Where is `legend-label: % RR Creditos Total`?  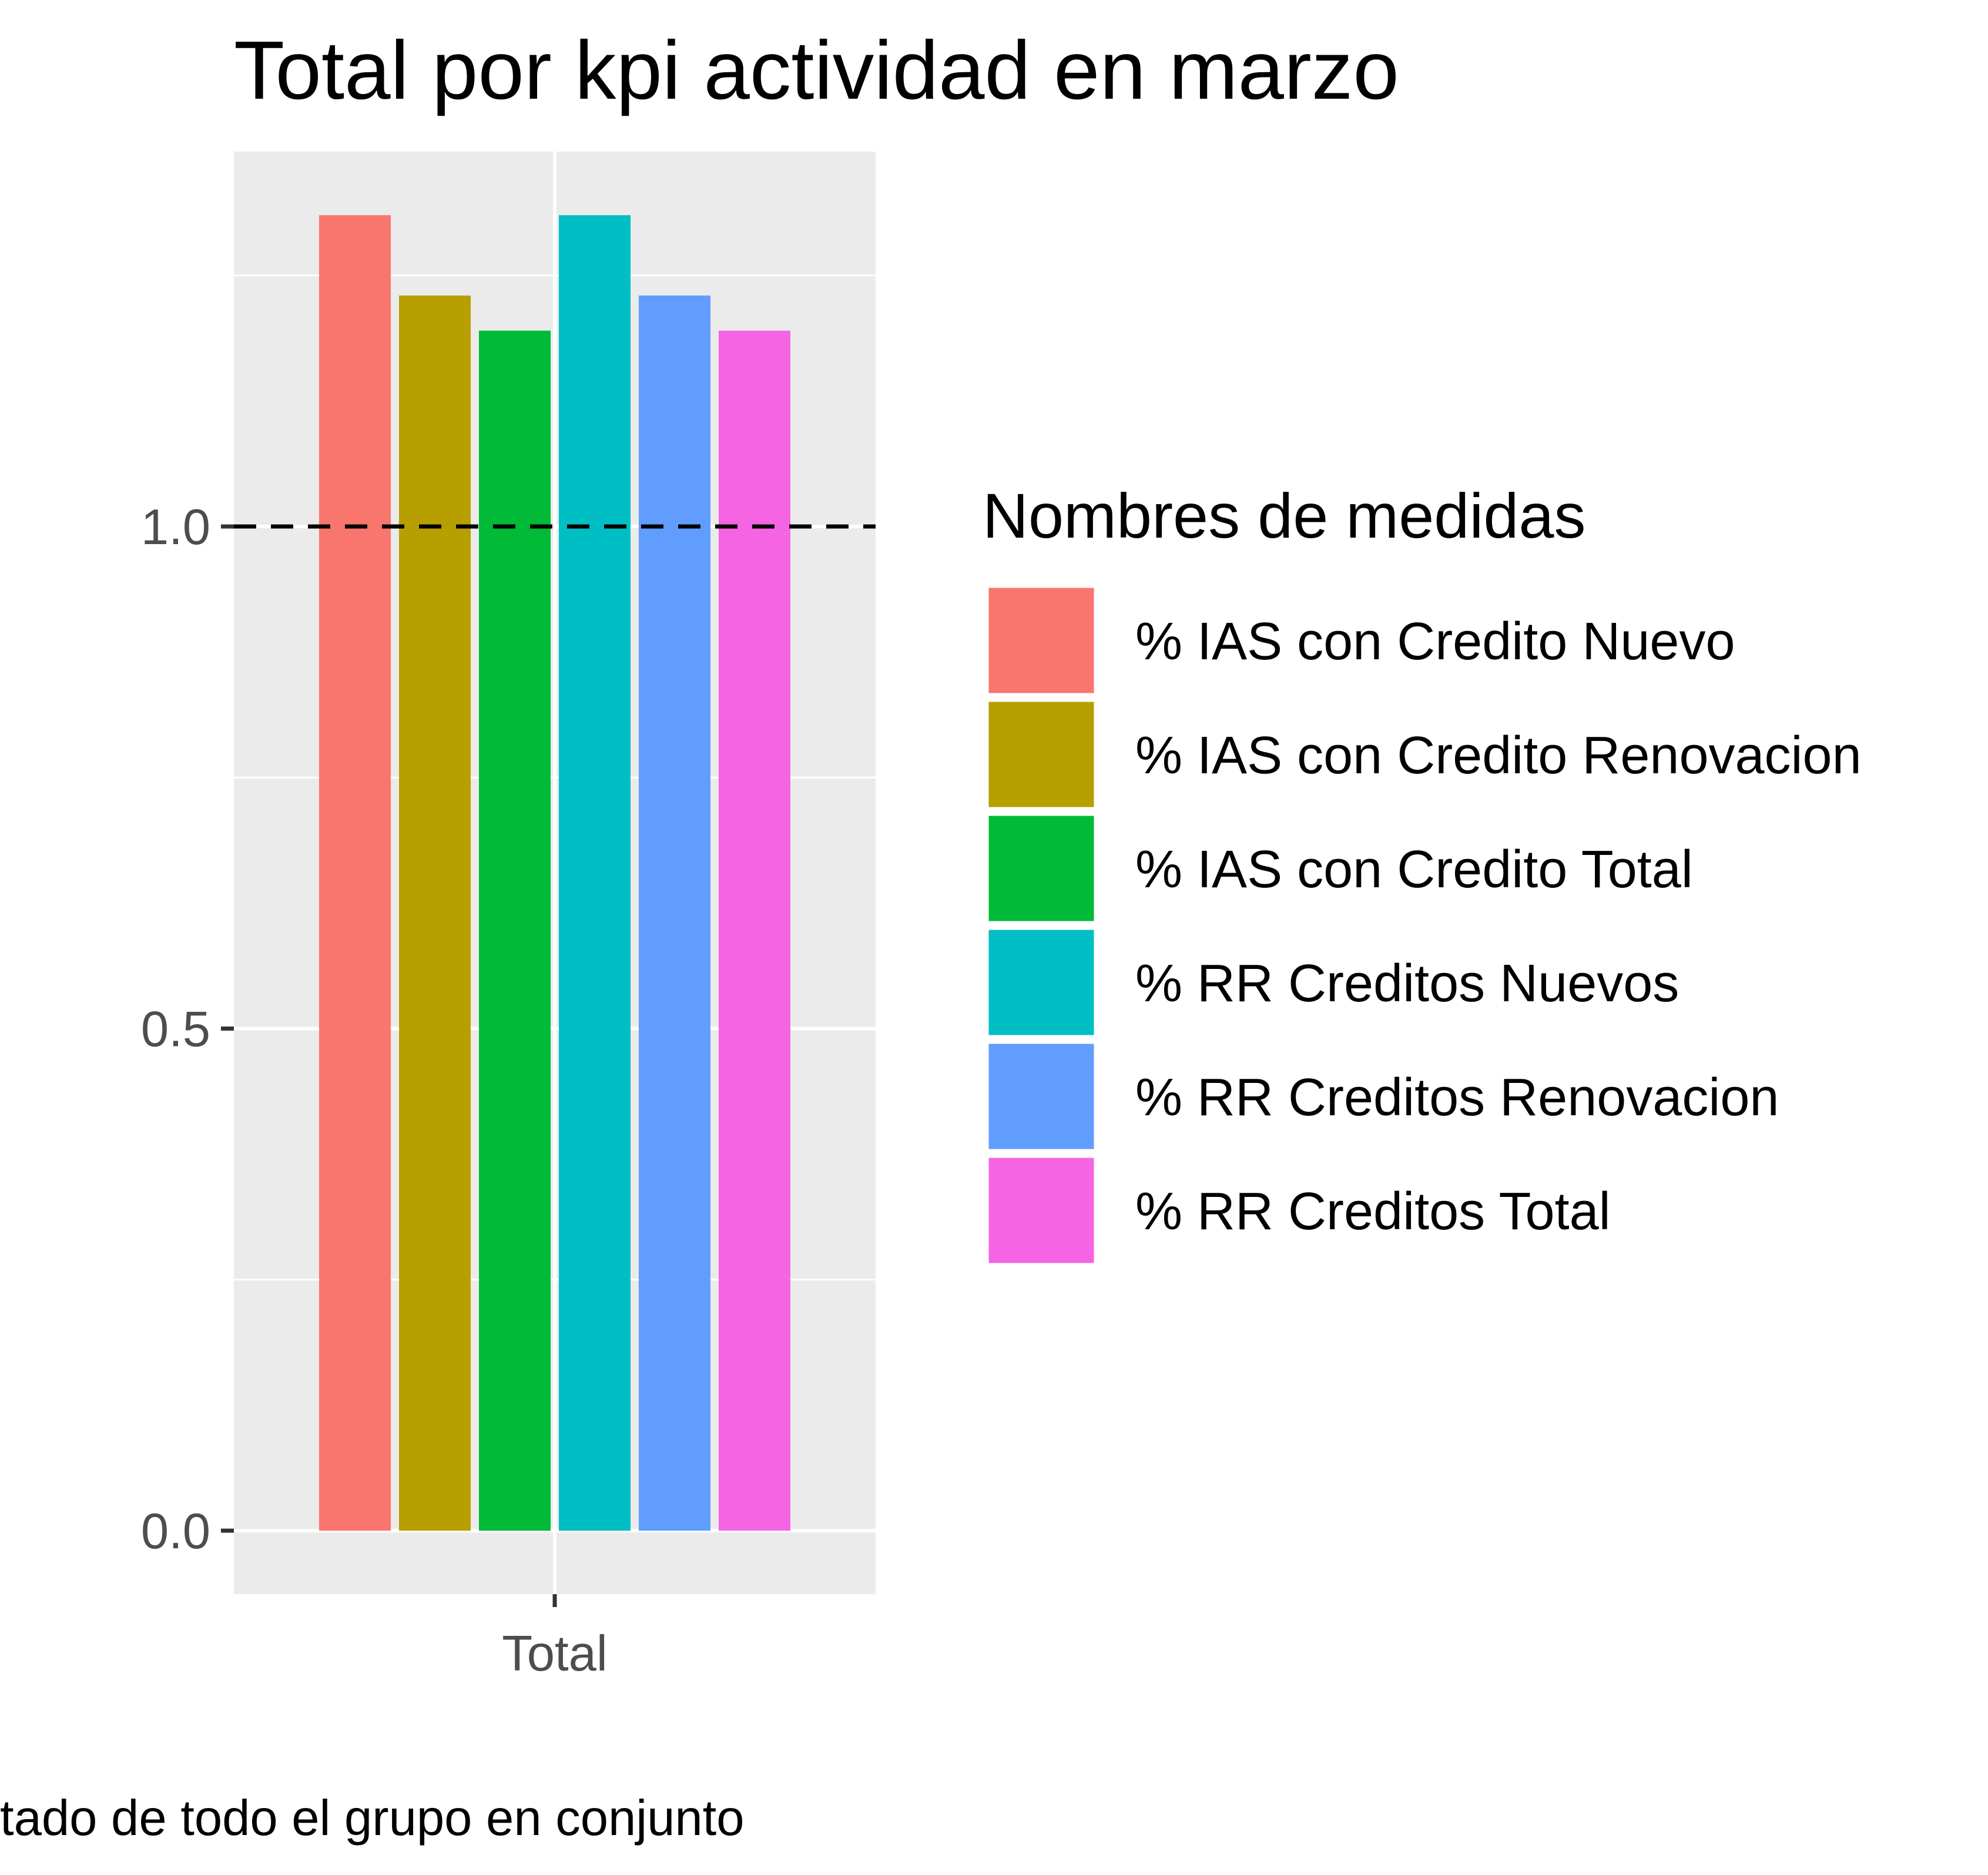 legend-label: % RR Creditos Total is located at coordinates (1373, 1211).